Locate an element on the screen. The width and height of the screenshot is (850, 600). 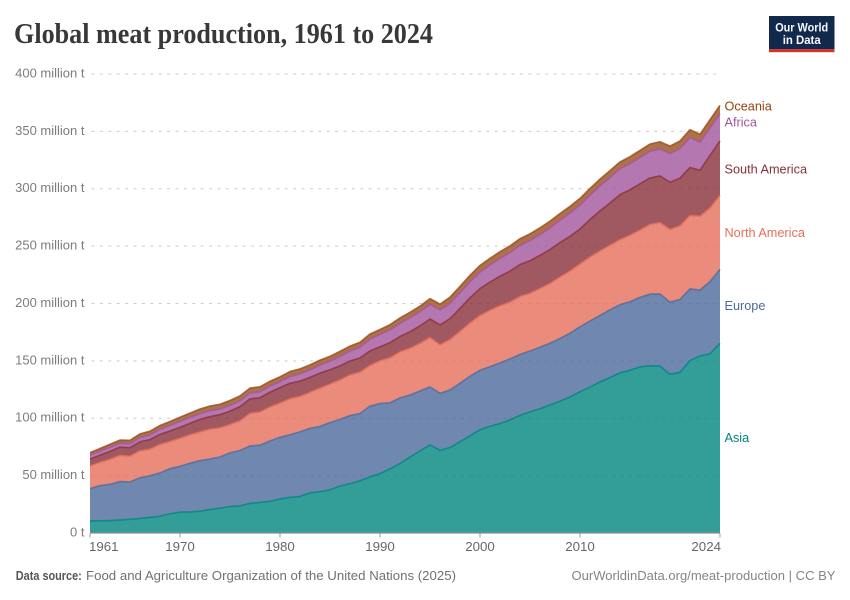
svg-text: 1990 is located at coordinates (380, 546).